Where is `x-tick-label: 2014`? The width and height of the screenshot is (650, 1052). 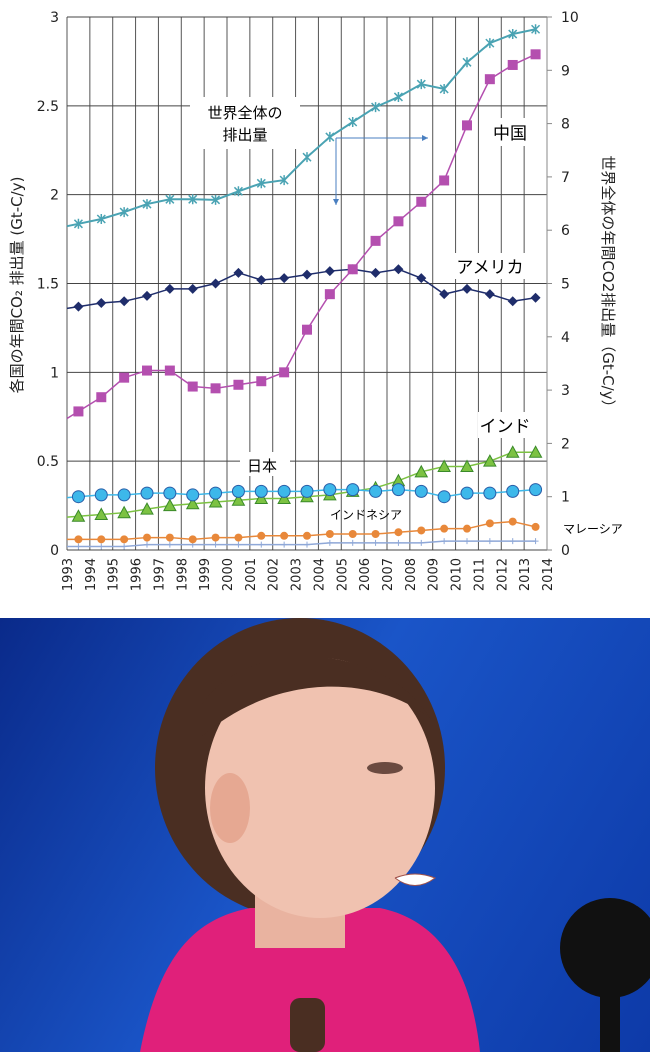
x-tick-label: 2014 is located at coordinates (548, 574).